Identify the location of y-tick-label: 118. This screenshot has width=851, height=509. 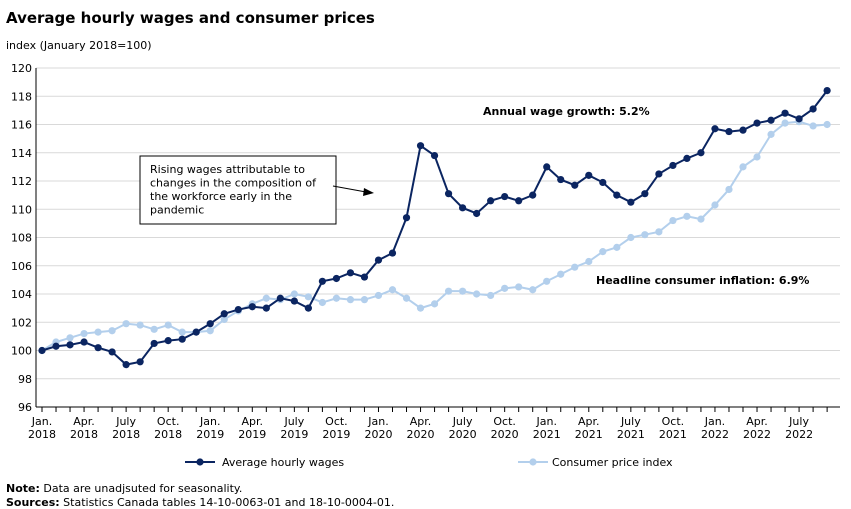
(21, 96).